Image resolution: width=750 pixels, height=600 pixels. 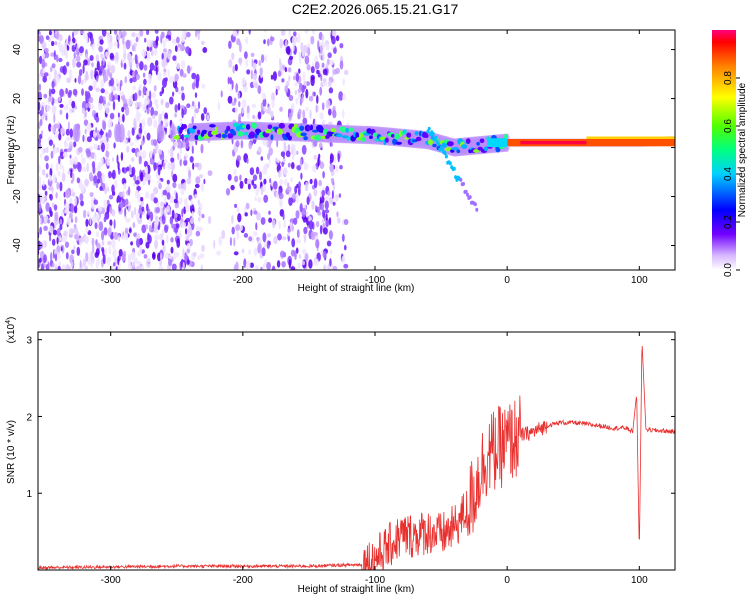 I want to click on heatmap-peak-band, so click(x=553, y=142).